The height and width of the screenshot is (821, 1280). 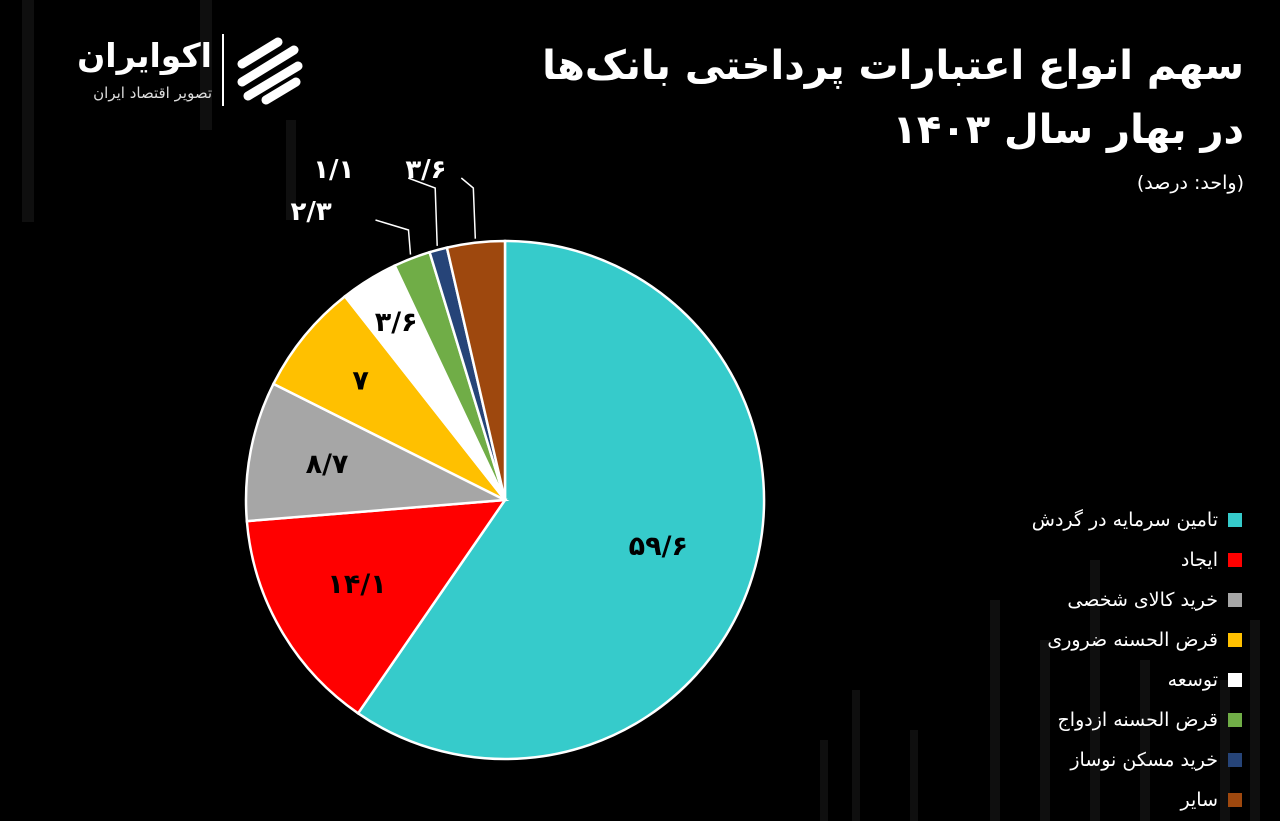 I want to click on legend-label: توسعه, so click(x=1192, y=680).